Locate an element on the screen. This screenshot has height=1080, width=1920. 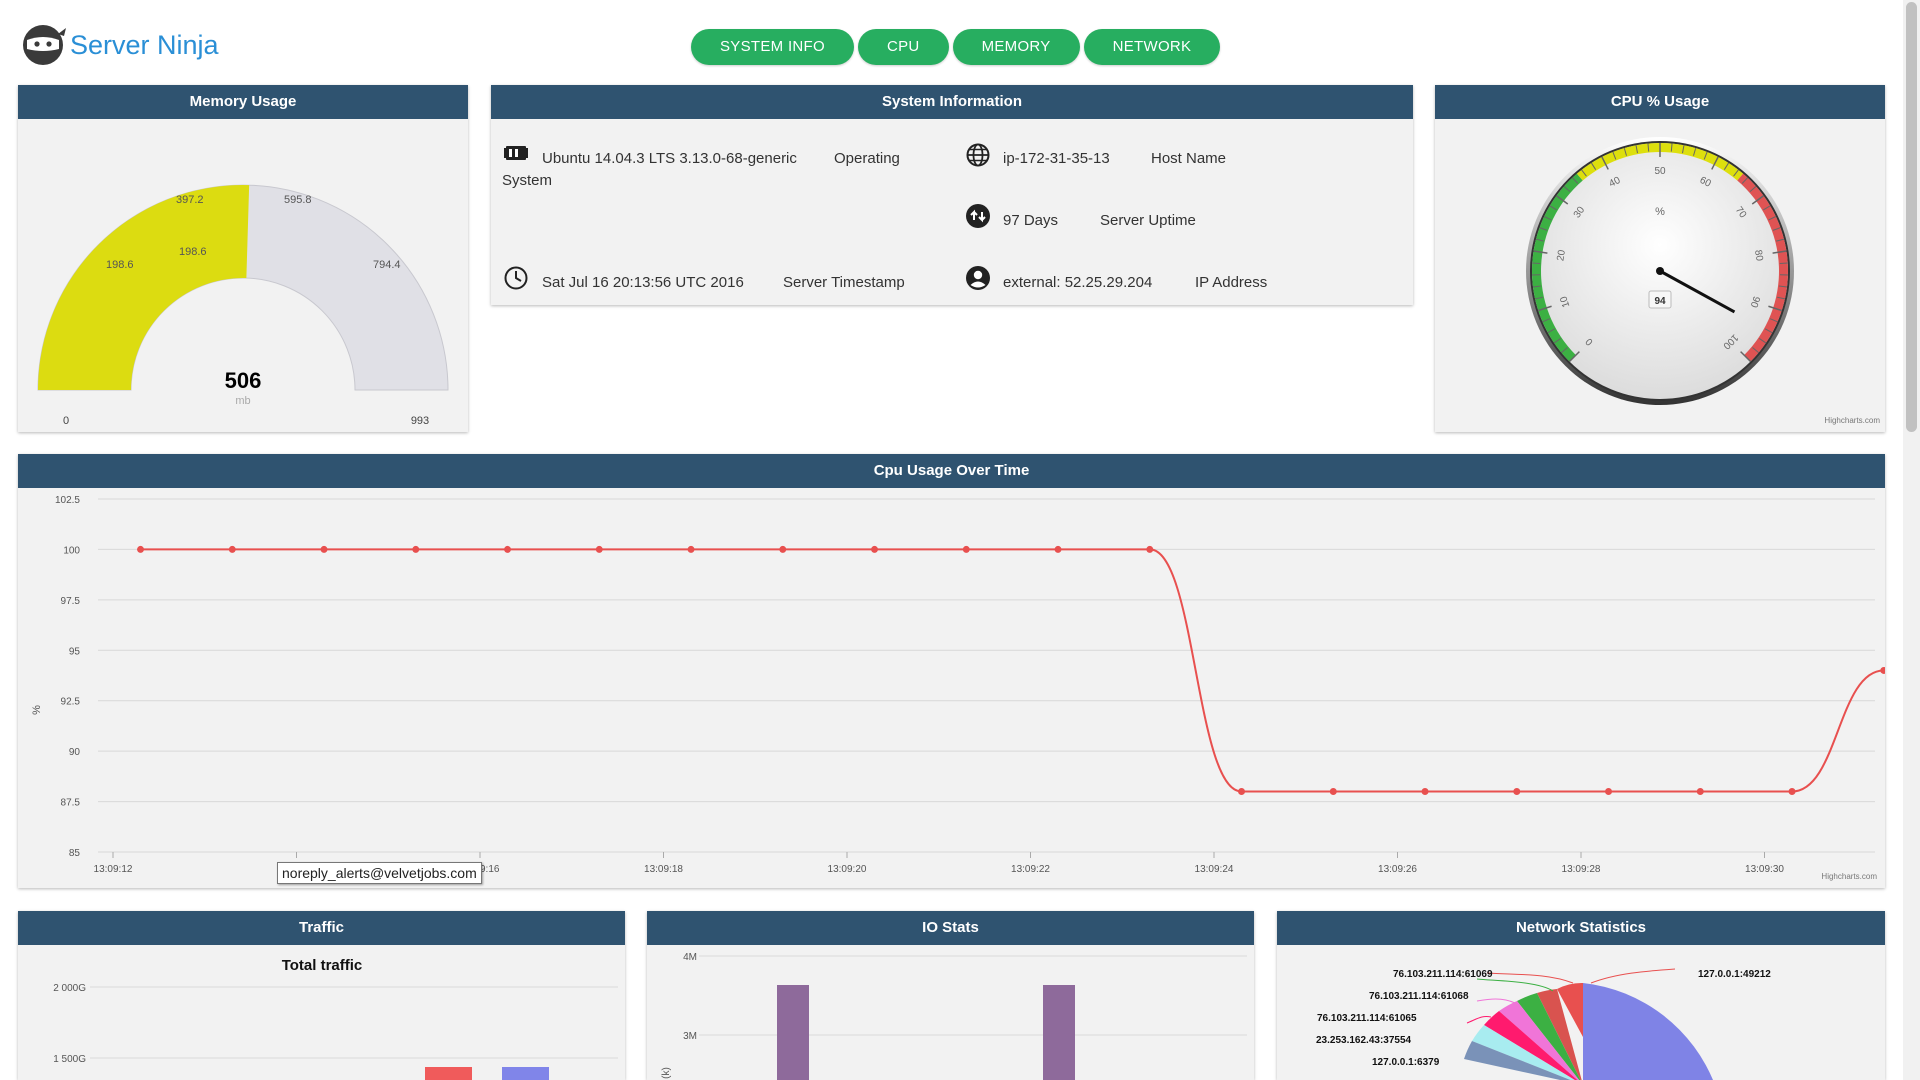
io-y-tick: 3M is located at coordinates (690, 1036).